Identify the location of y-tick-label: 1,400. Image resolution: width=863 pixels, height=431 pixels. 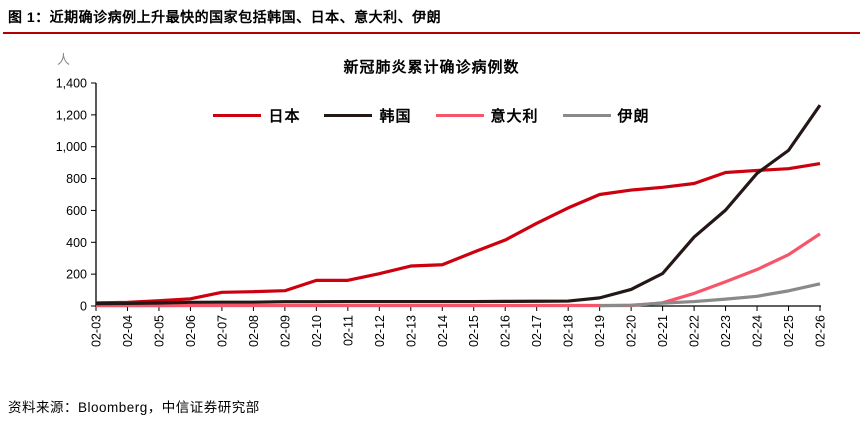
(71, 84).